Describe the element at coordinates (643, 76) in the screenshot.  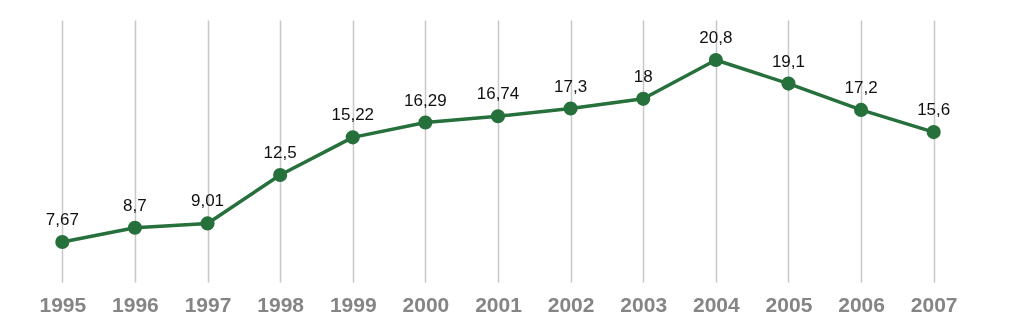
I see `data-label: 18` at that location.